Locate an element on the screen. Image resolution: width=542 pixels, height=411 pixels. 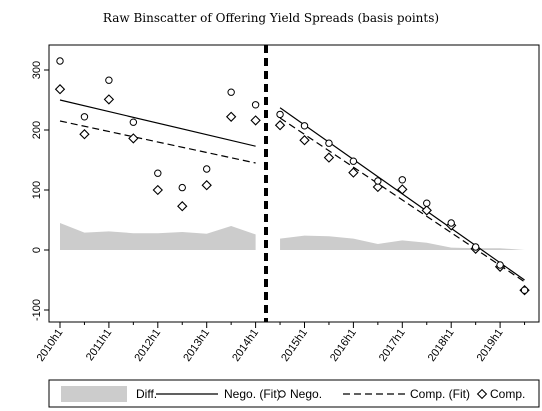
legend-diff-swatch is located at coordinates (94, 394).